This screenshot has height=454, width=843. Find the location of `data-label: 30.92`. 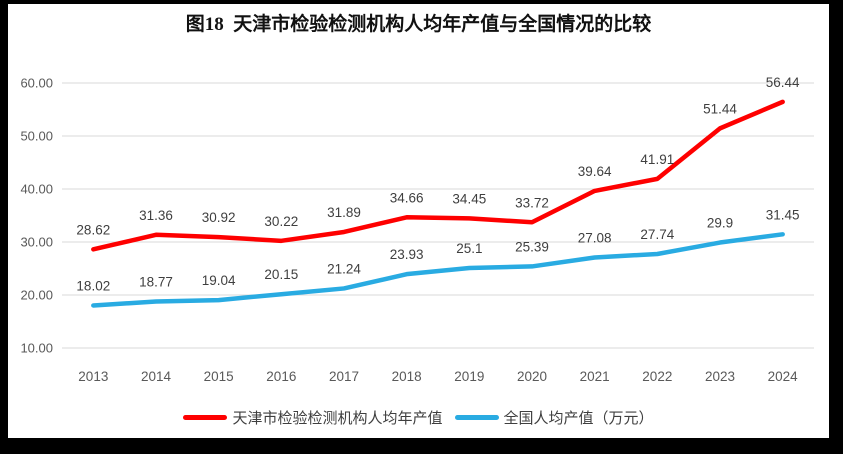

data-label: 30.92 is located at coordinates (219, 217).